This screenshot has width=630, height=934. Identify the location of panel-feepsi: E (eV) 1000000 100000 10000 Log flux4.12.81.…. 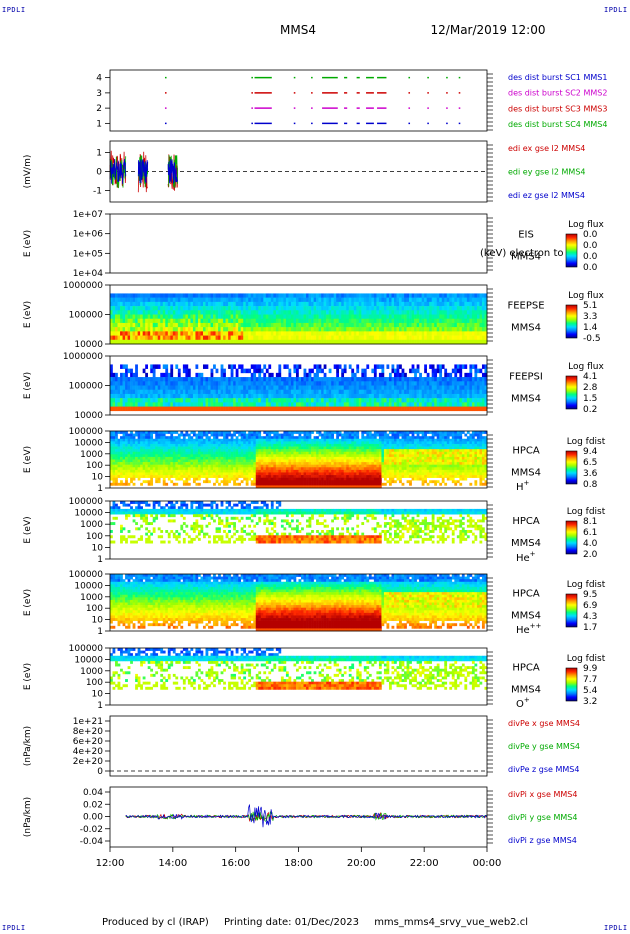
(313, 386).